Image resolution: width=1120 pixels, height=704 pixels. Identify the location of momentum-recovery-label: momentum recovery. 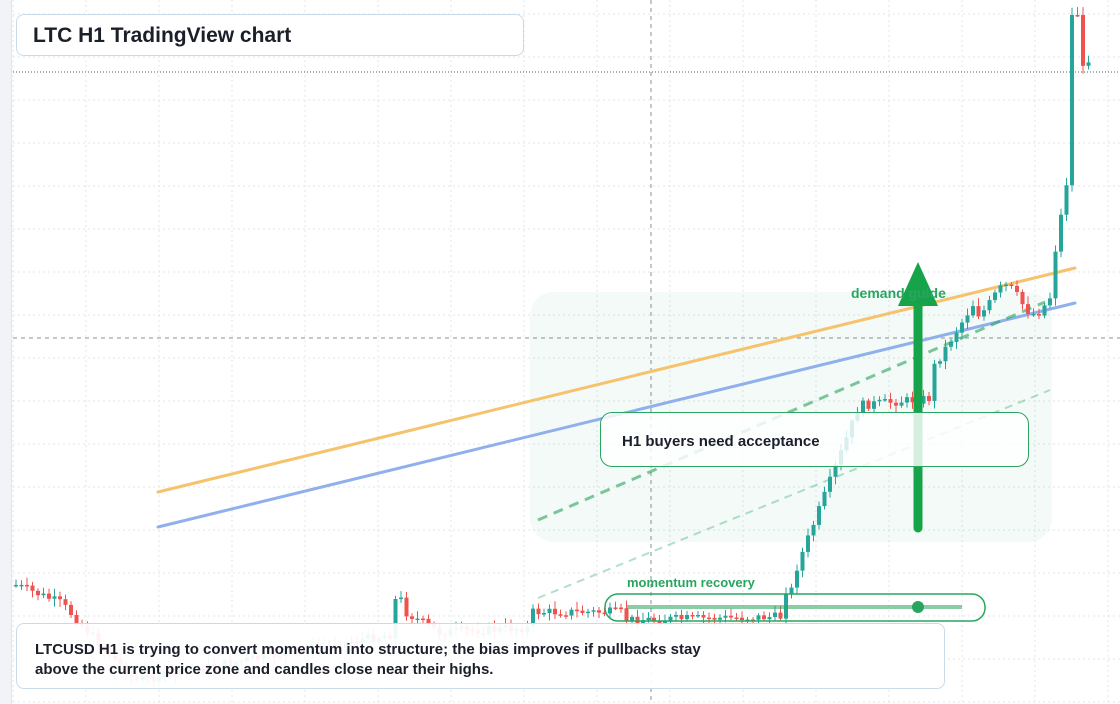
(691, 582).